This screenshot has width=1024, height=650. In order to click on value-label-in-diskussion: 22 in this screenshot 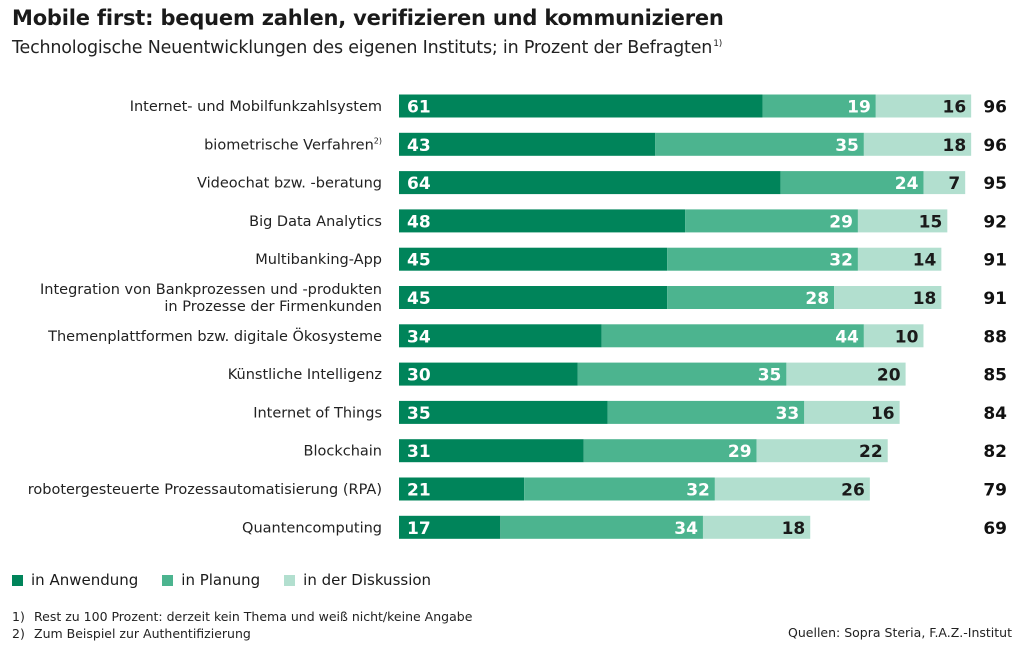, I will do `click(871, 452)`.